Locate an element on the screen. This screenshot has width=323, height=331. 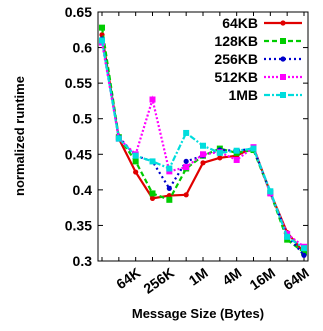
y-tick-label: 0.35 is located at coordinates (78, 225).